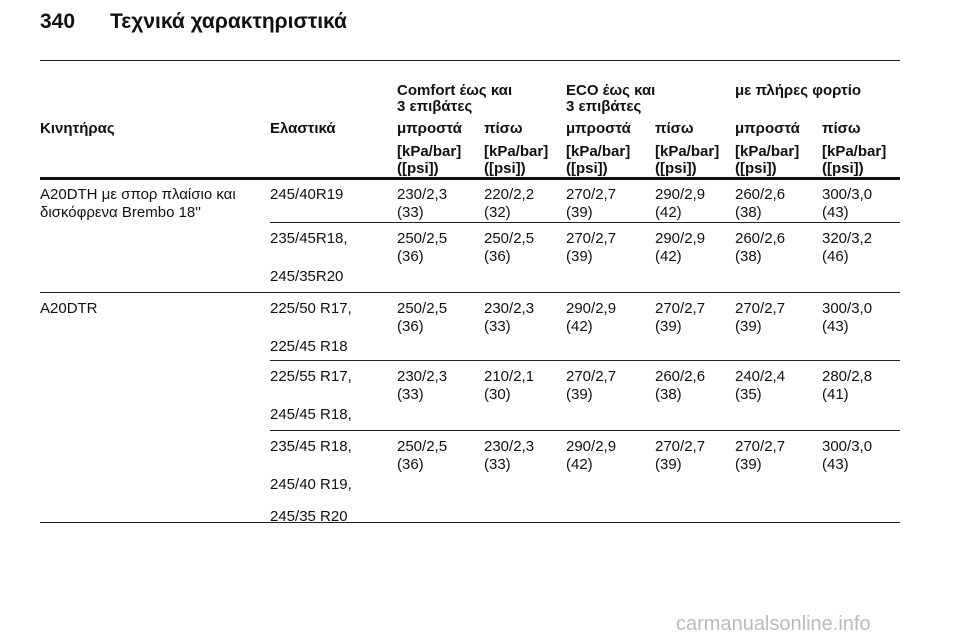 The image size is (960, 642). I want to click on pressure: 240/2,4, so click(760, 376).